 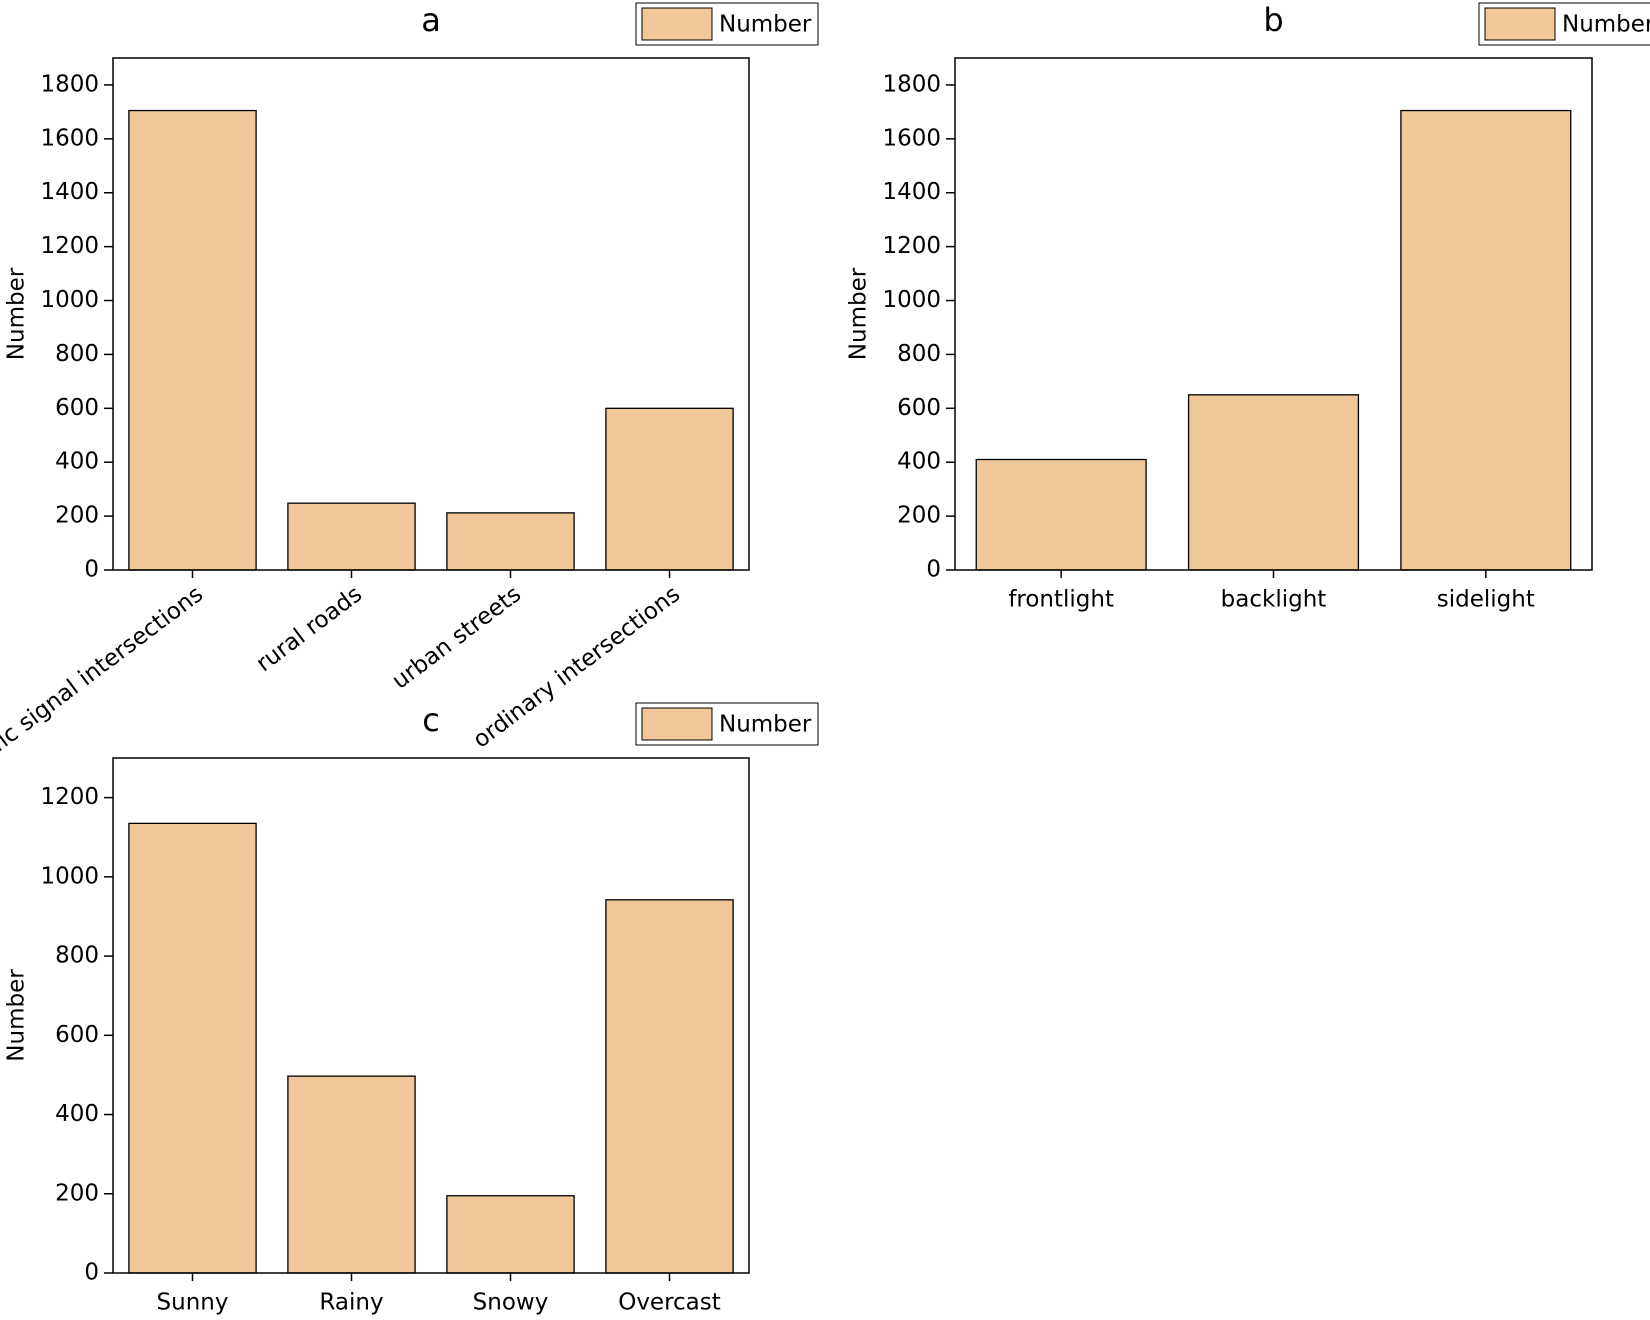 What do you see at coordinates (1273, 20) in the screenshot?
I see `chart-title: b` at bounding box center [1273, 20].